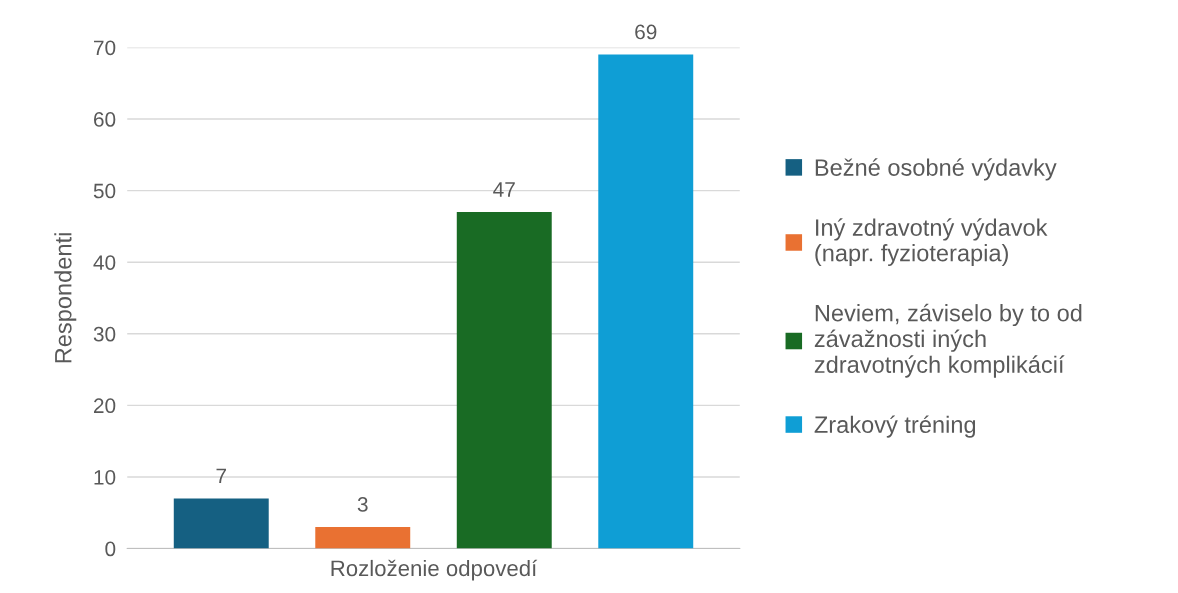 Image resolution: width=1178 pixels, height=593 pixels. Describe the element at coordinates (362, 504) in the screenshot. I see `data-label: 3` at that location.